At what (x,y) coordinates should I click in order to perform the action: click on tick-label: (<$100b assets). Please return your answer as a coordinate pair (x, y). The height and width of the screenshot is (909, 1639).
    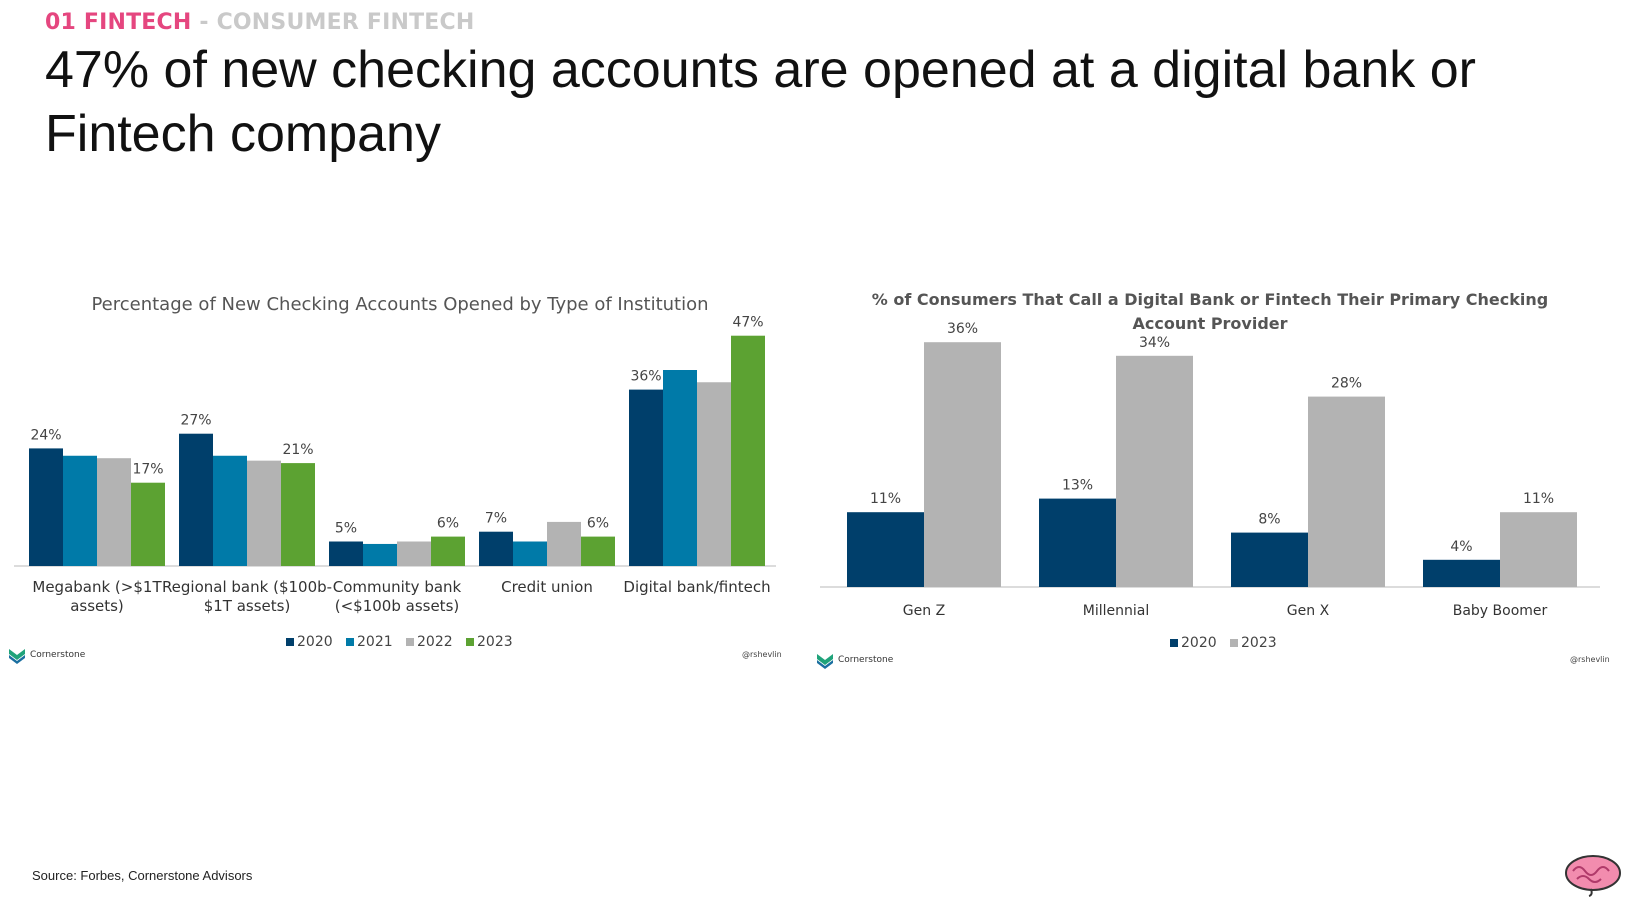
    Looking at the image, I should click on (397, 606).